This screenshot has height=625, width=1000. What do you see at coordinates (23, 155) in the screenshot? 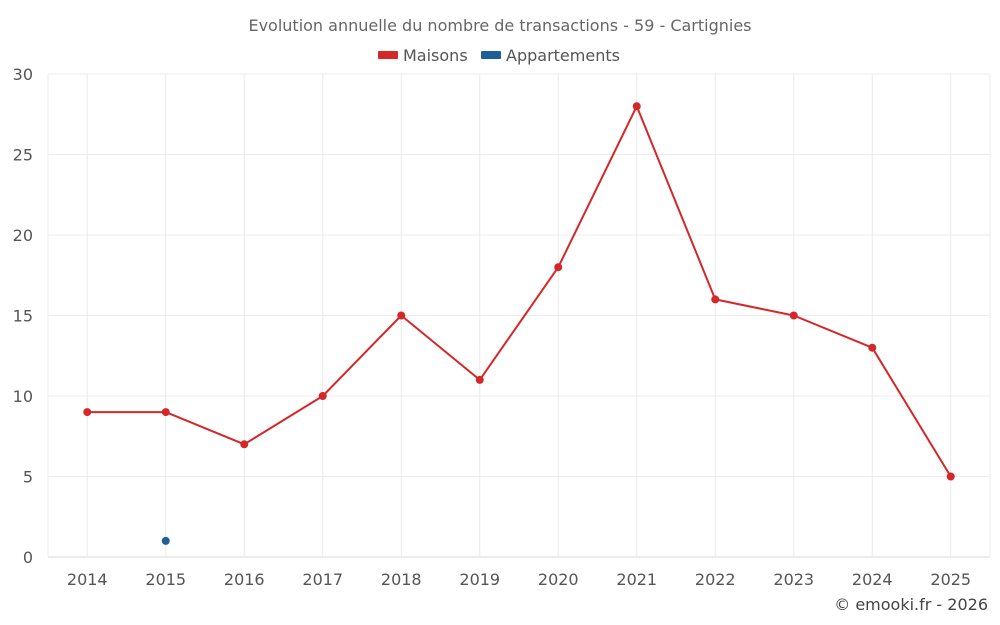
I see `y-tick-label: 25` at bounding box center [23, 155].